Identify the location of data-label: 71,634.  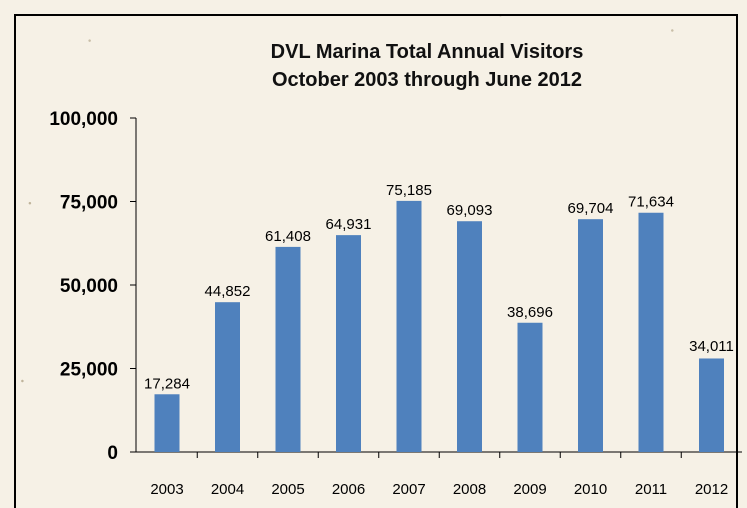
(651, 202).